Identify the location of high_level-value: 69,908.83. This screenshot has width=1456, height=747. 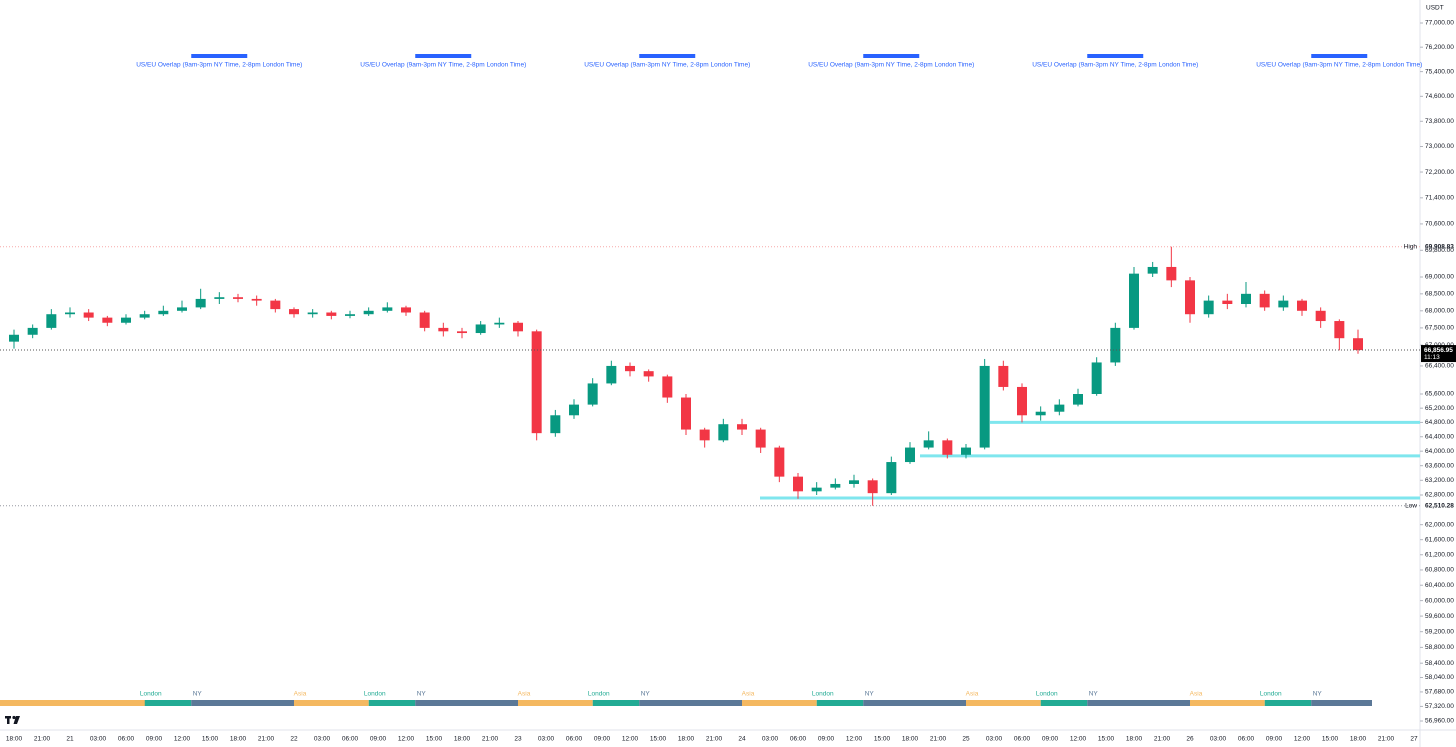
(1439, 246).